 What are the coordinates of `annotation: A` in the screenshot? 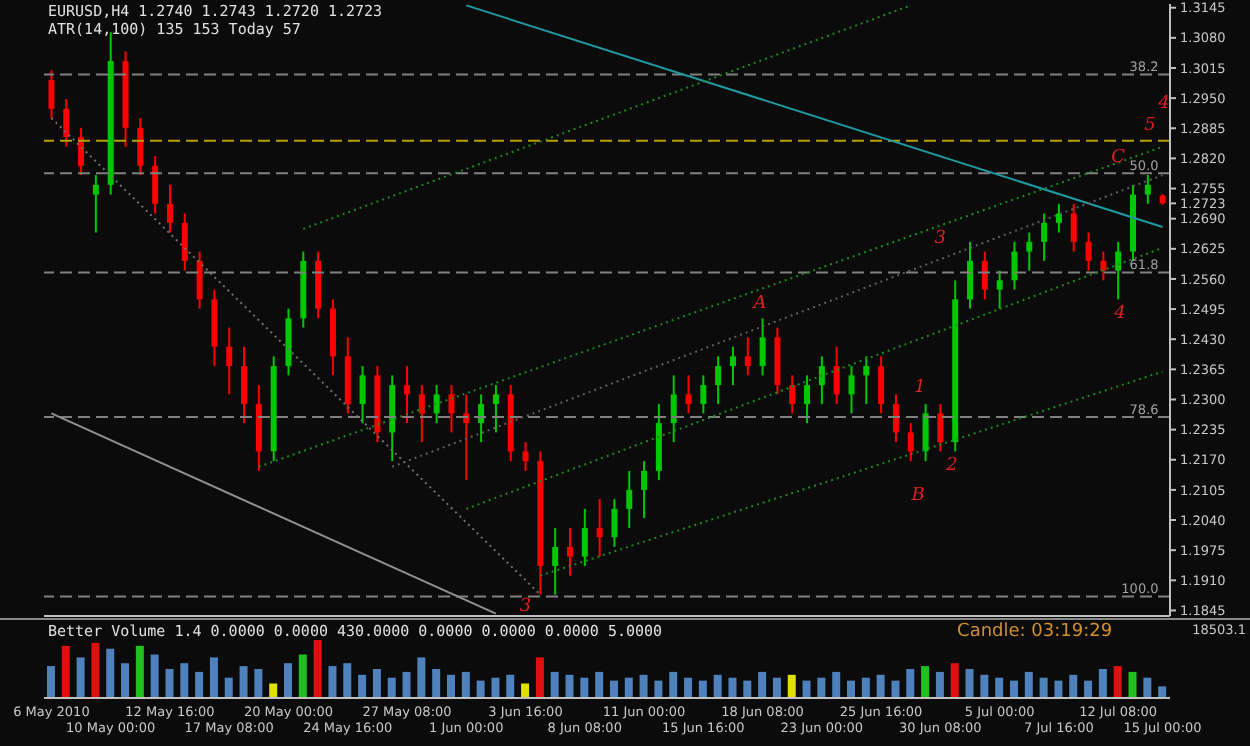 It's located at (760, 304).